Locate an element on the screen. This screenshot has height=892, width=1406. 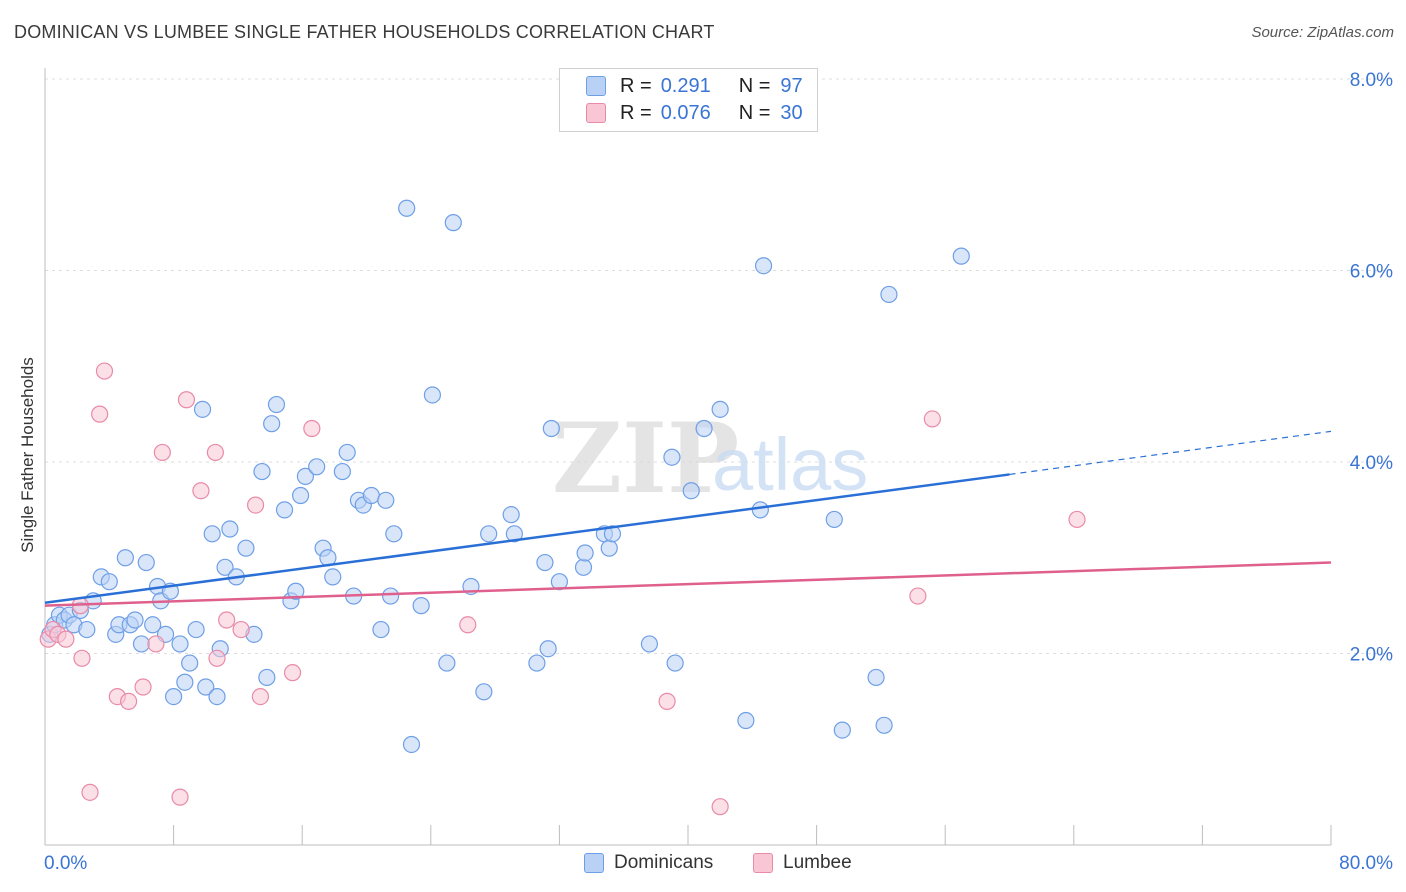
series-legend: Dominicans Lumbee is located at coordinates (703, 864).